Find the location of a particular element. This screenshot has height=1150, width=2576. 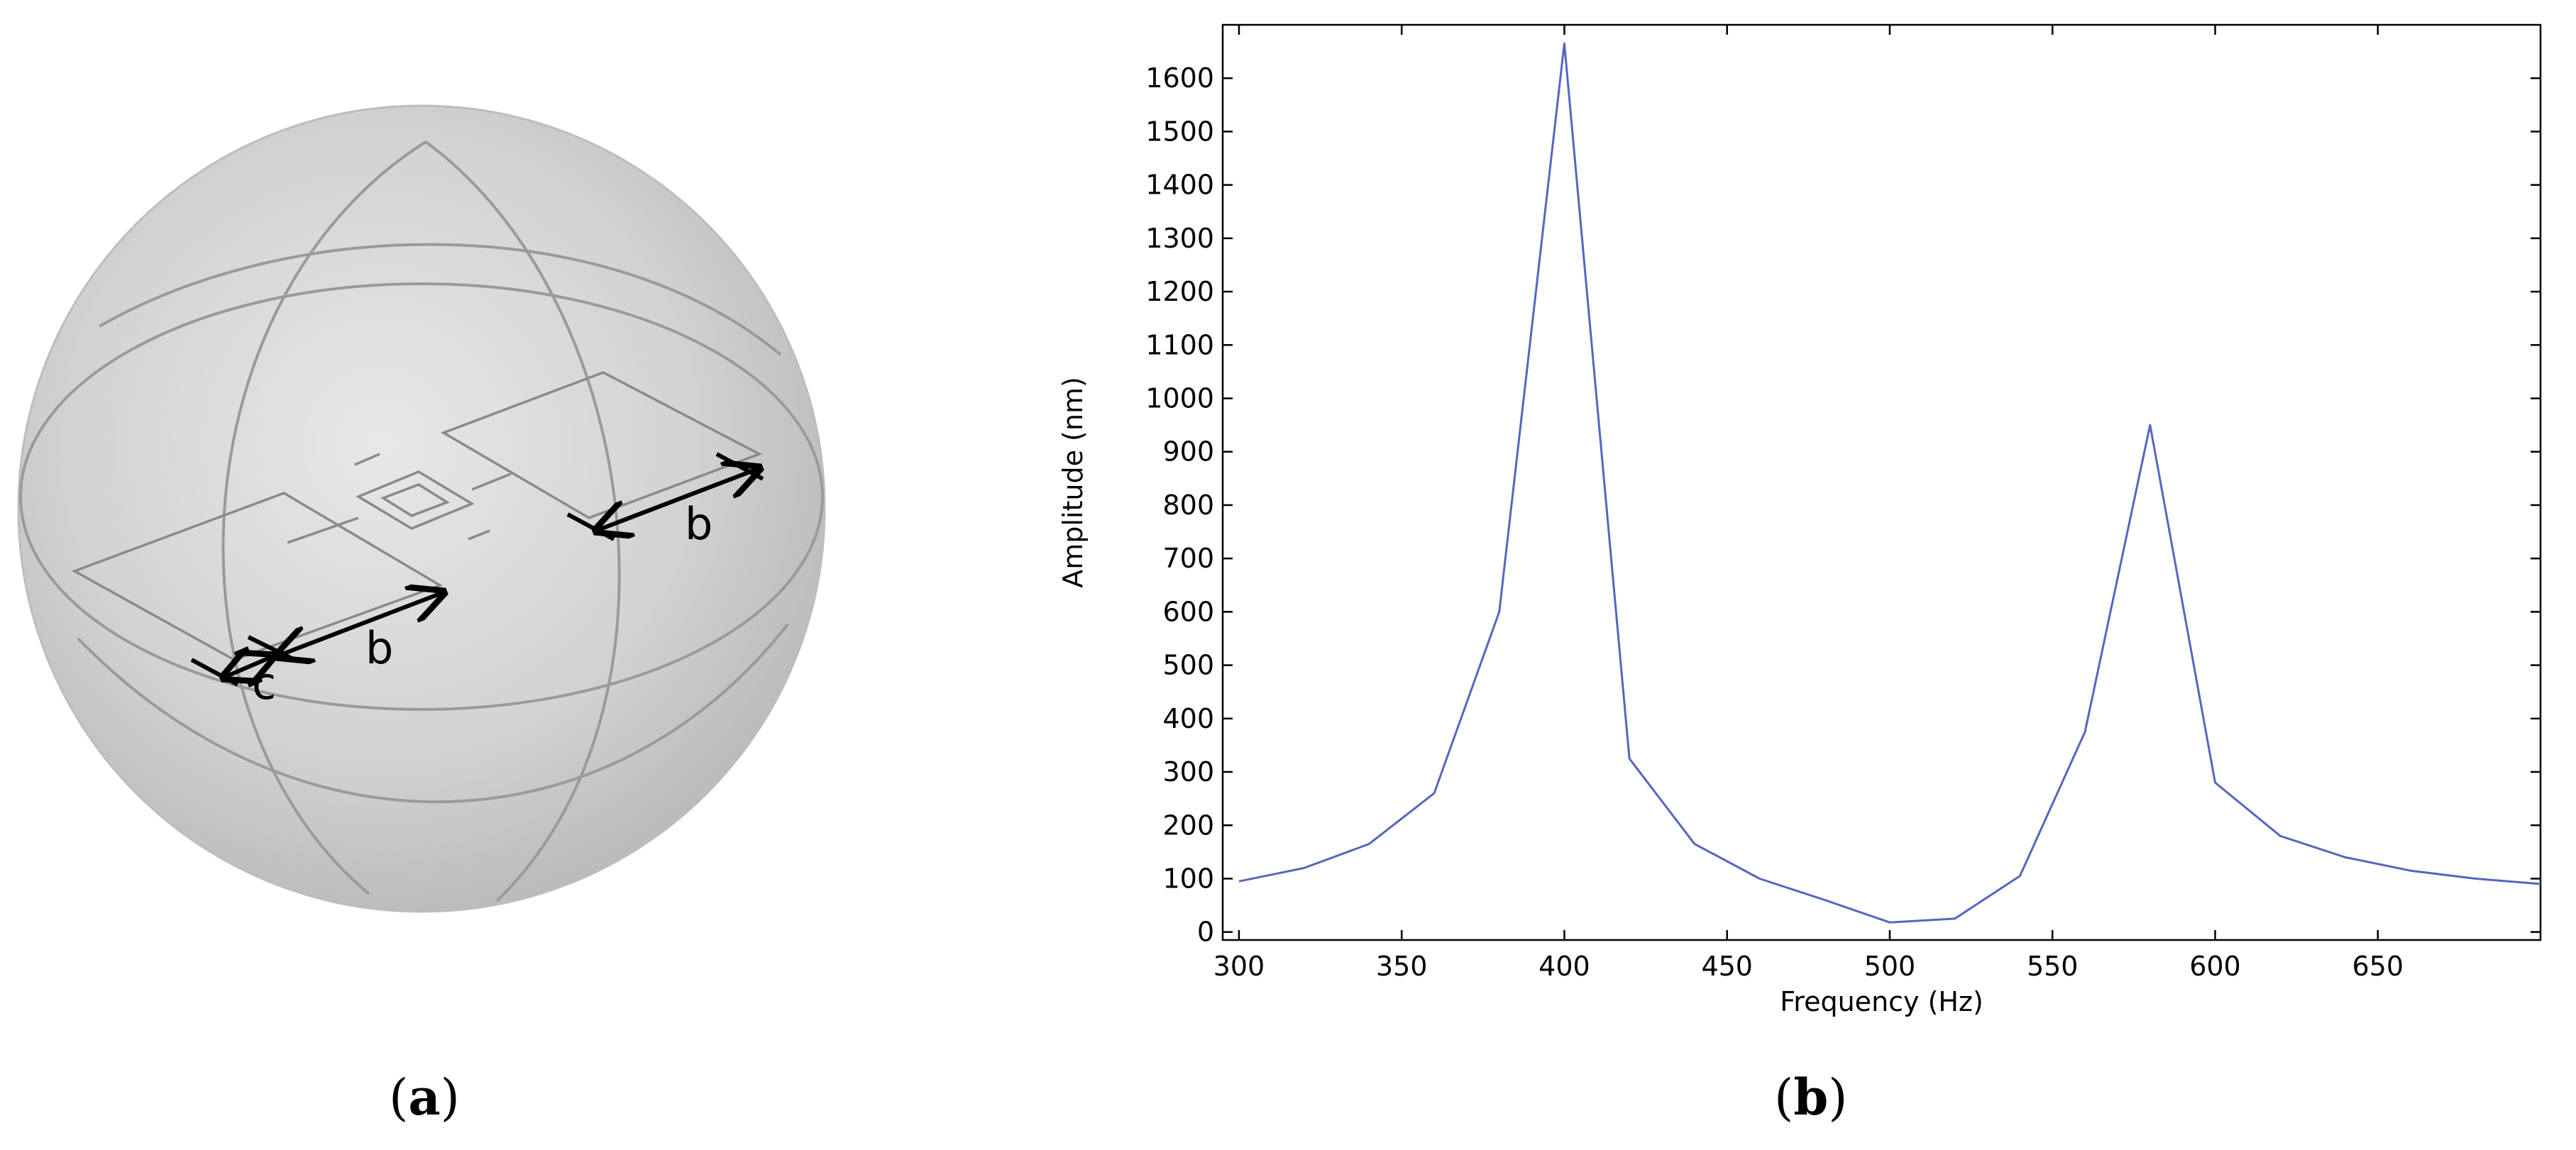

x-tick-label: 550 is located at coordinates (2053, 966).